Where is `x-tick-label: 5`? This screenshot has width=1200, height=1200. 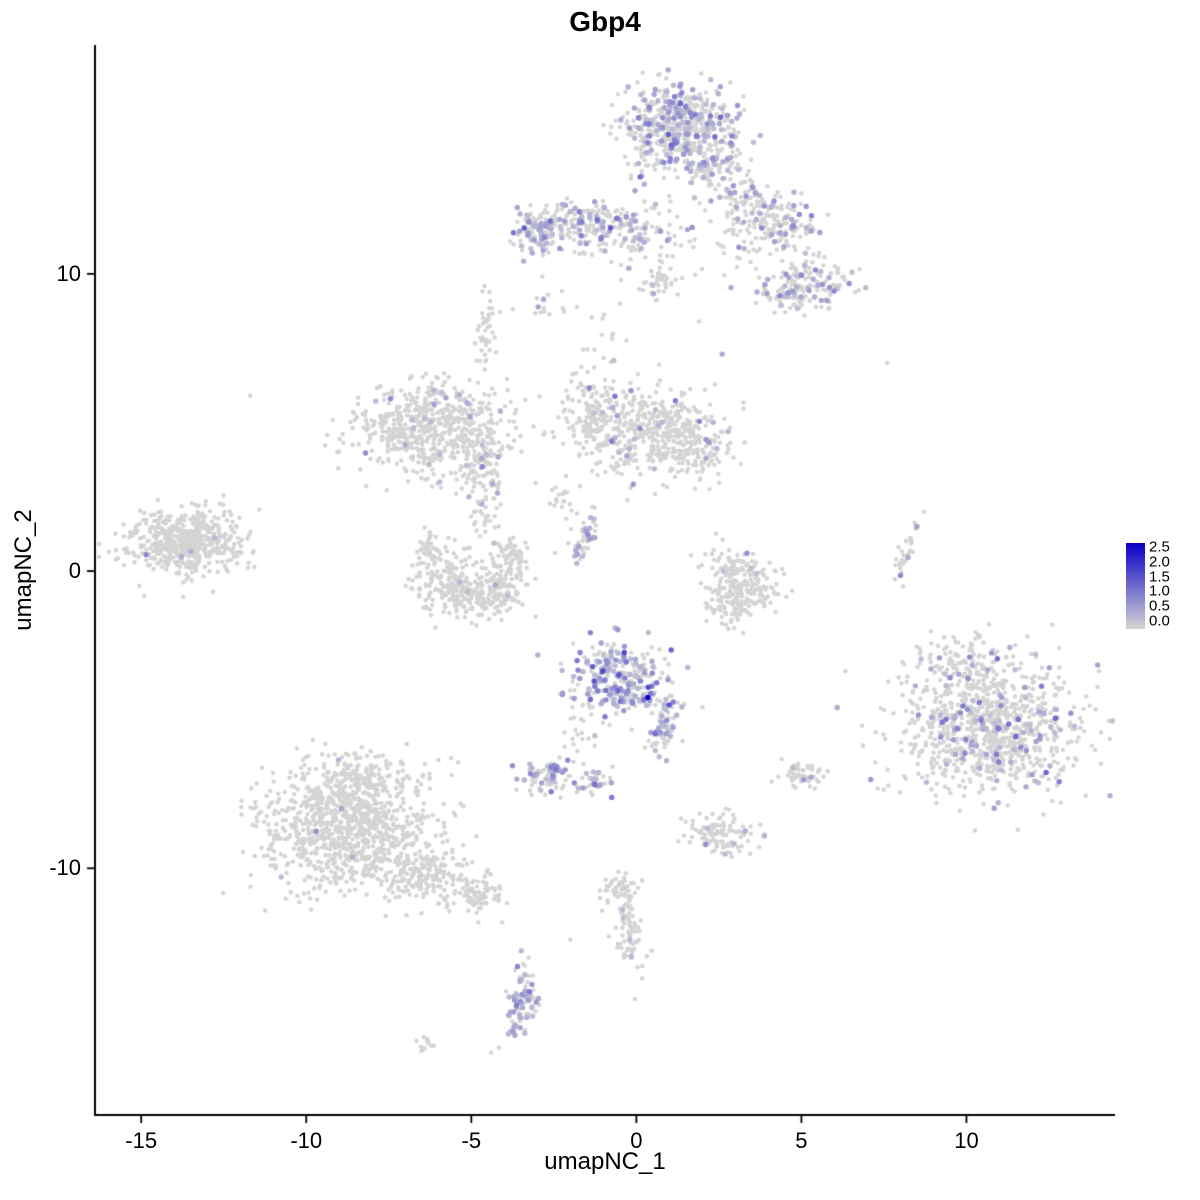
x-tick-label: 5 is located at coordinates (801, 1140).